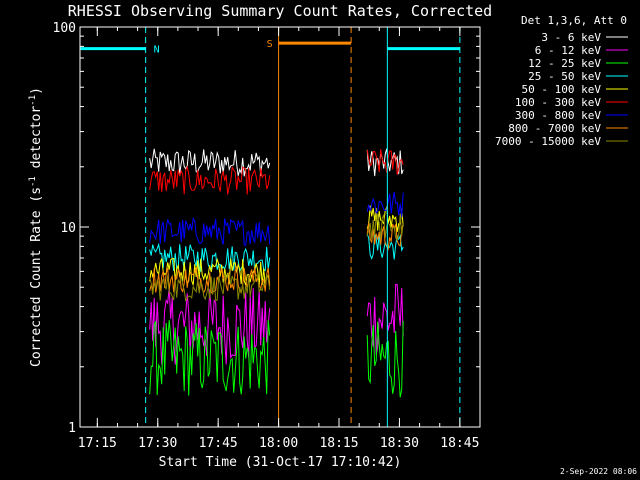  Describe the element at coordinates (36, 91) in the screenshot. I see `y-axis-label-end: )` at that location.